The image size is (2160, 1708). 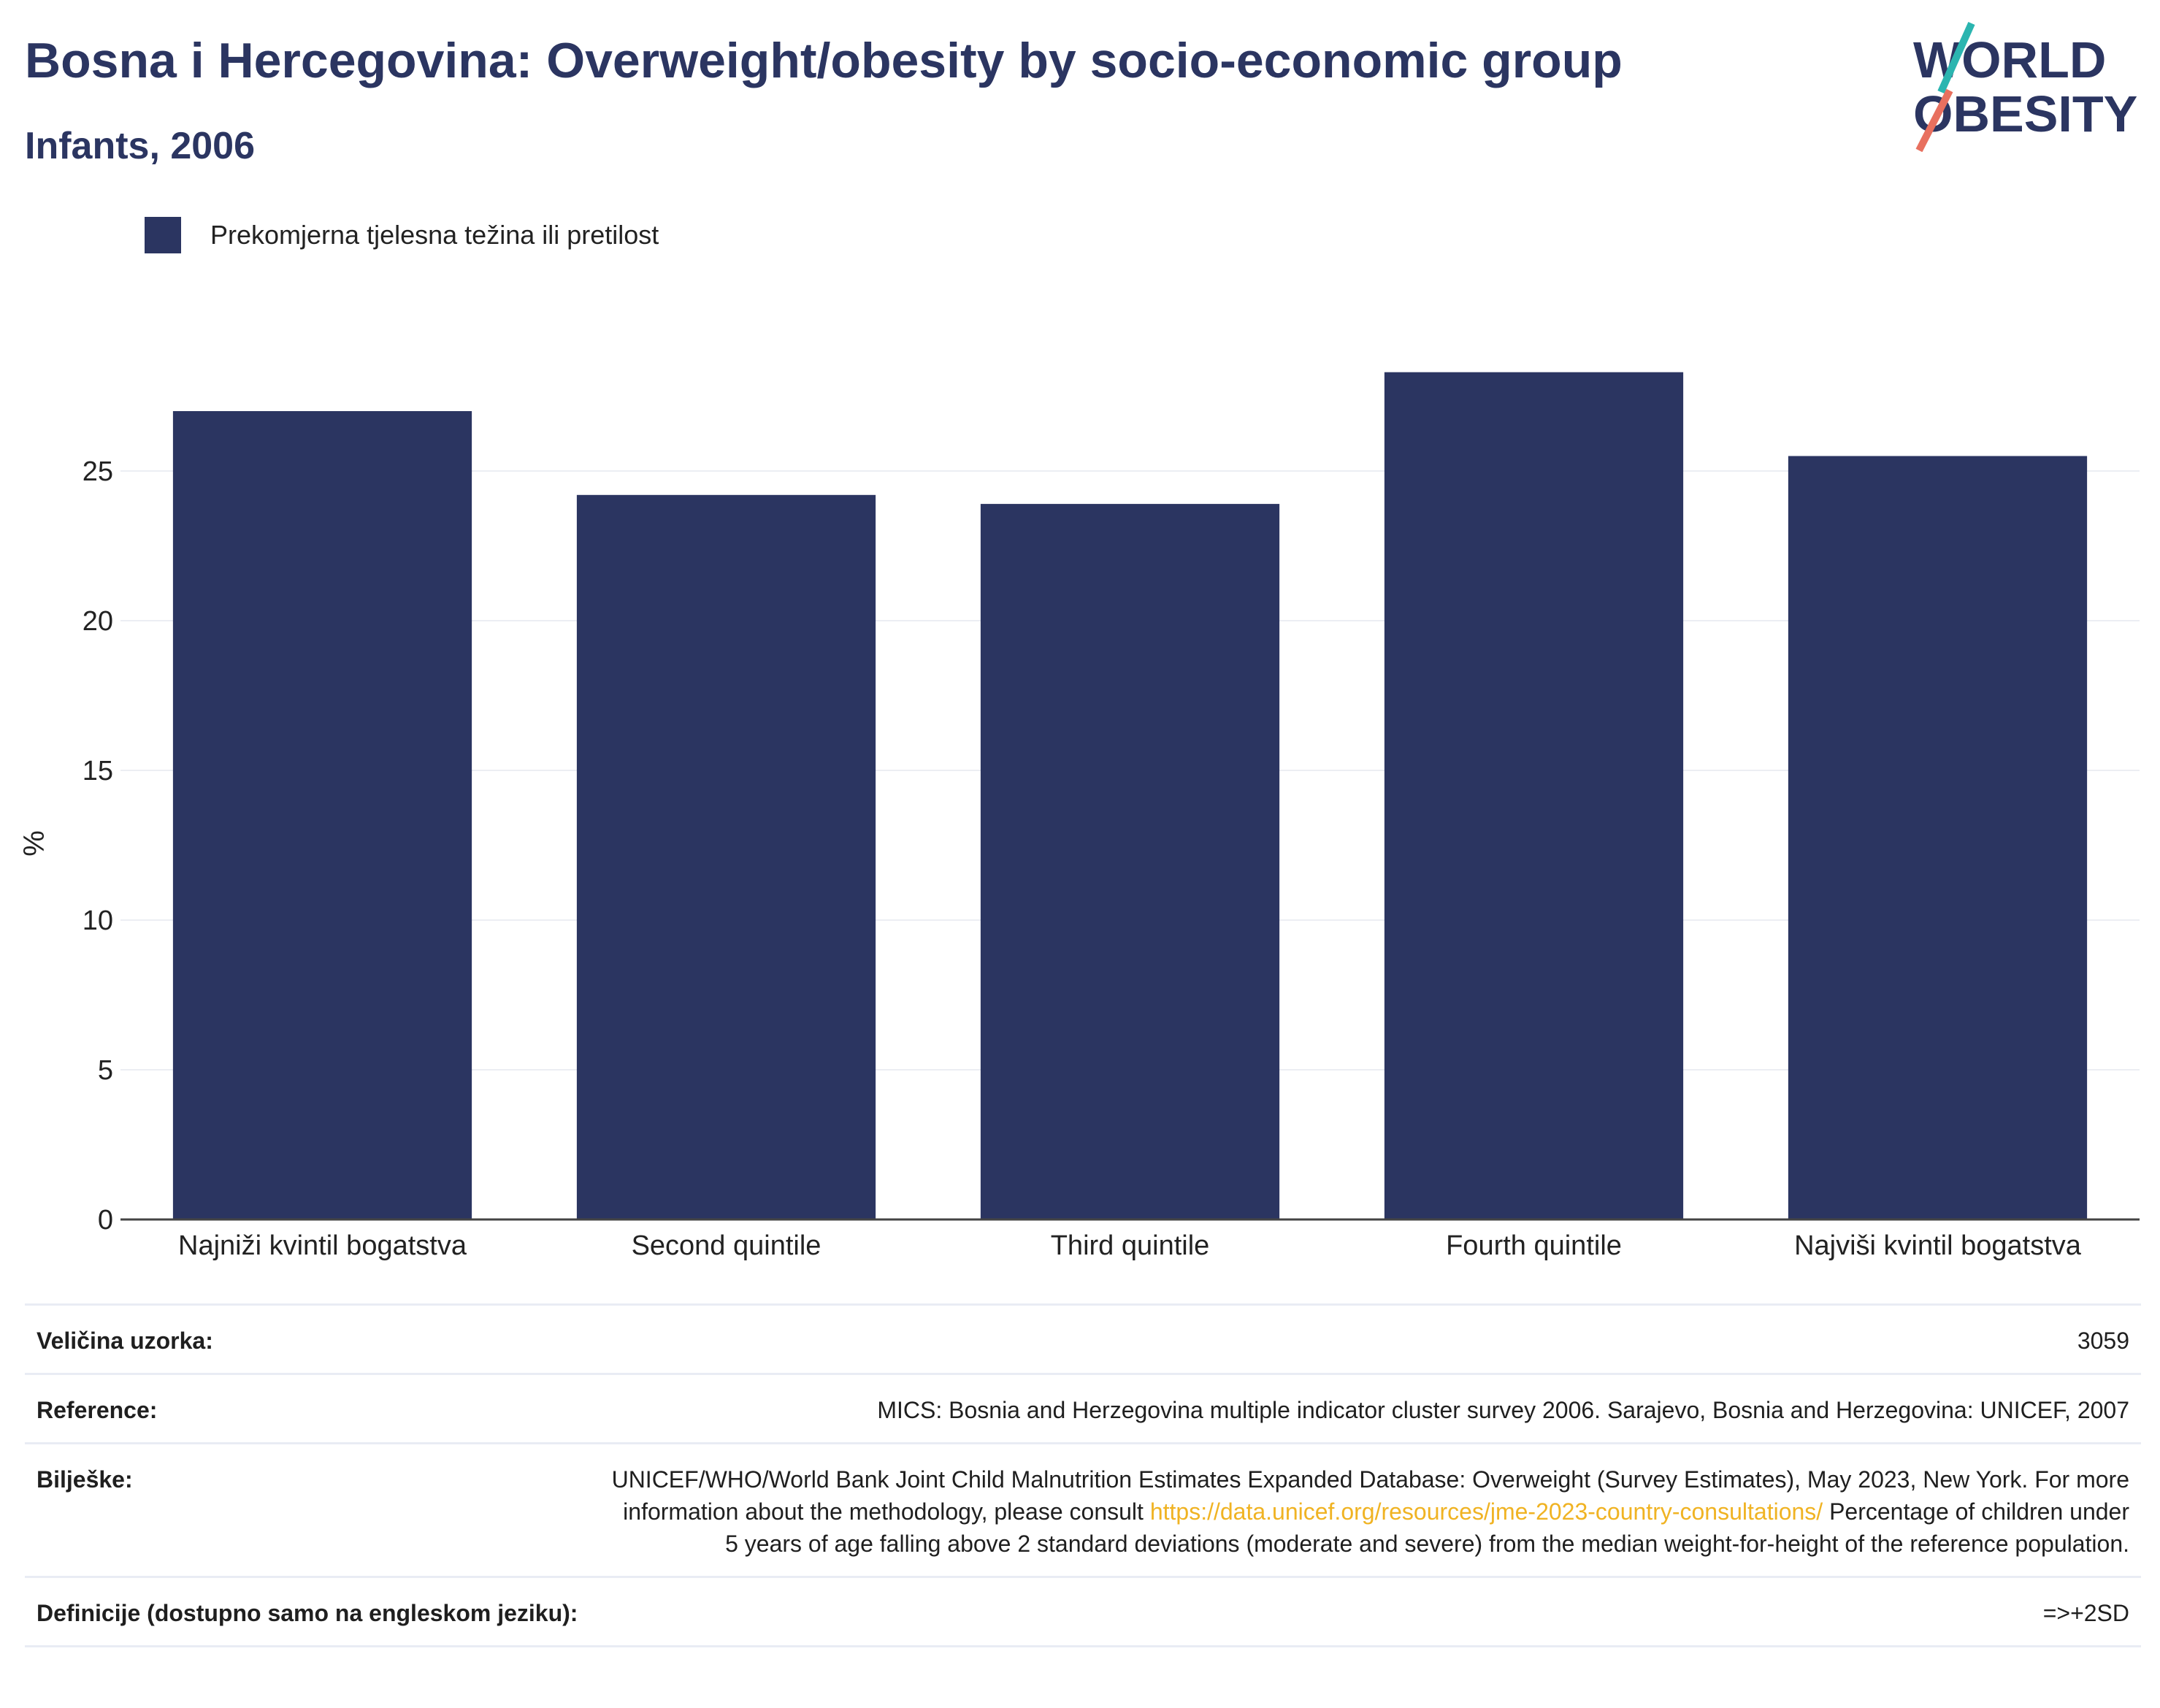 I want to click on y-tick-label: 15, so click(x=98, y=771).